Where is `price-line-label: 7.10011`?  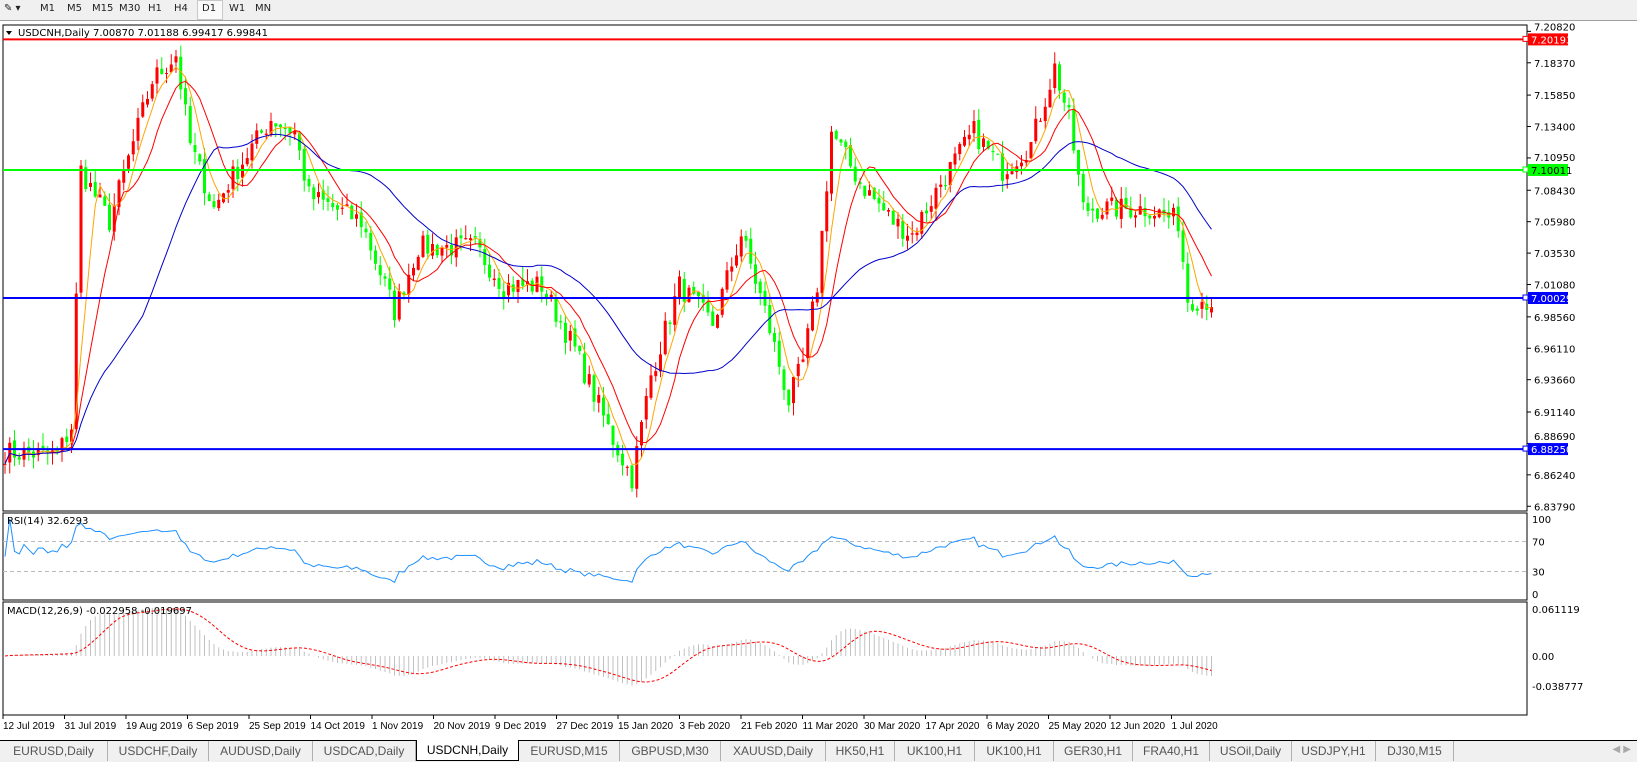 price-line-label: 7.10011 is located at coordinates (1551, 171).